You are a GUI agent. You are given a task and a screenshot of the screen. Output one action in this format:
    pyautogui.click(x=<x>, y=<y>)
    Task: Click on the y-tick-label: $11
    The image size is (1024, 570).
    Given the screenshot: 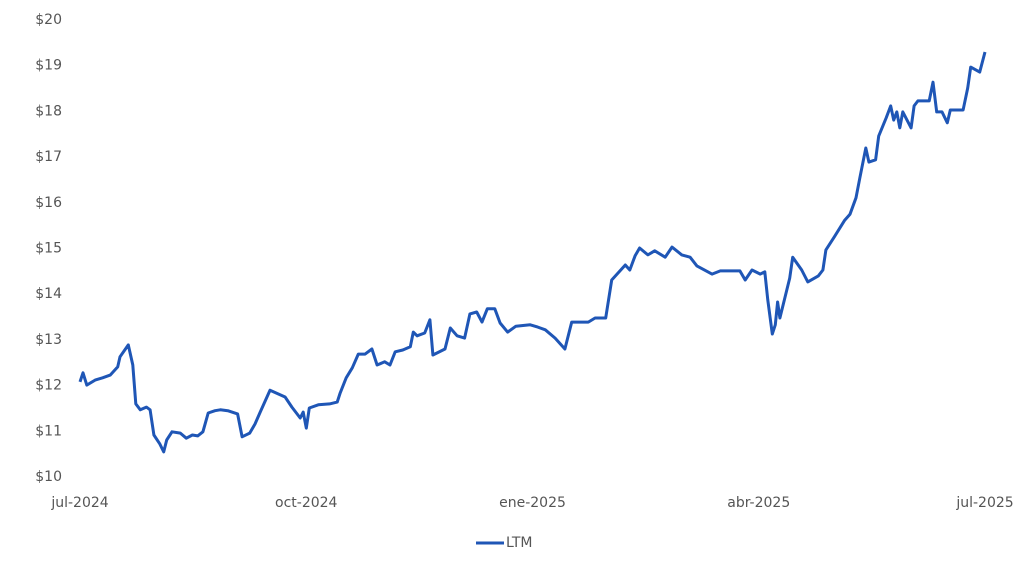 What is the action you would take?
    pyautogui.click(x=48, y=431)
    